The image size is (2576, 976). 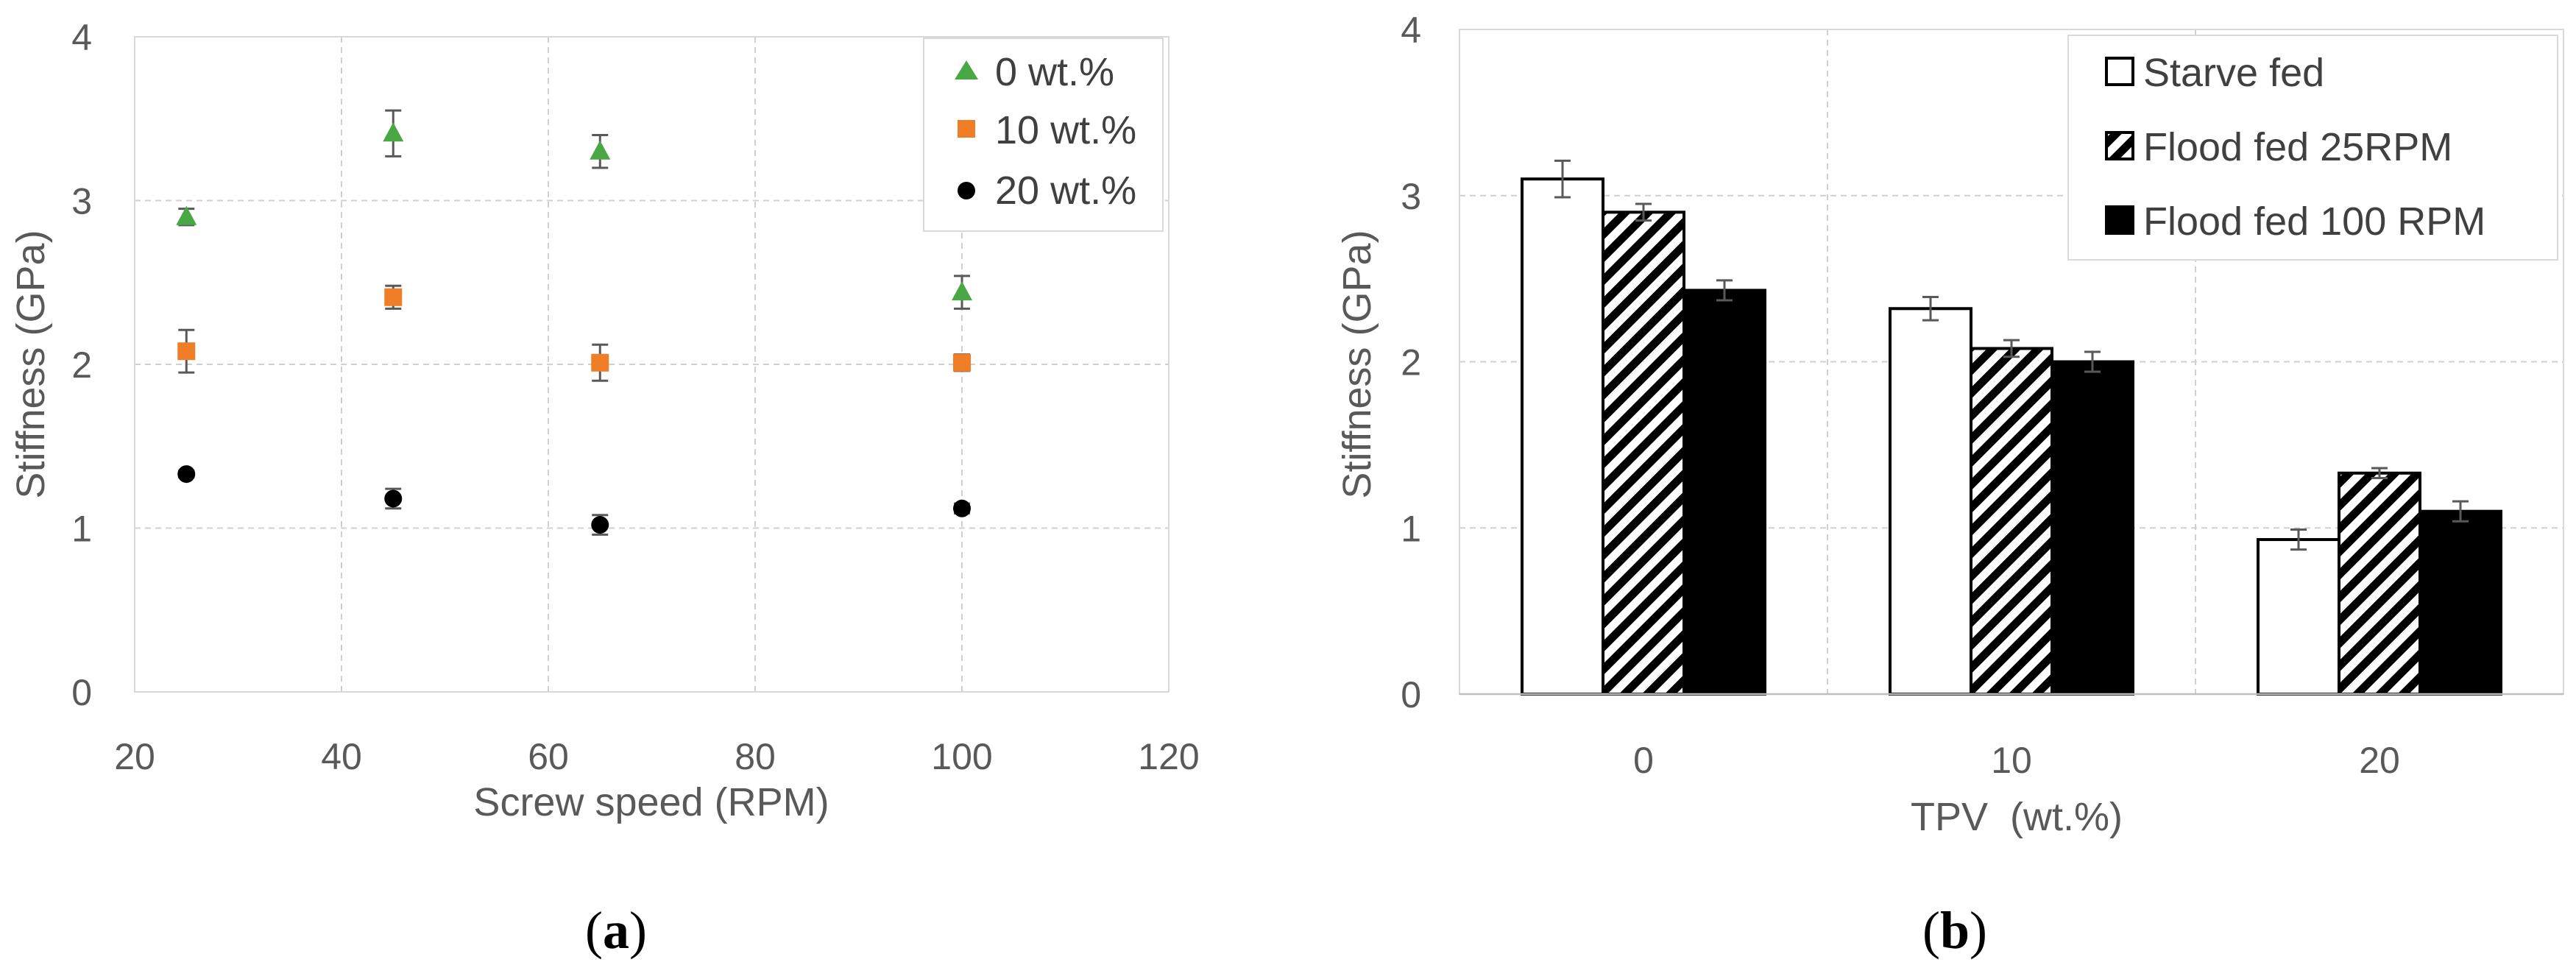 I want to click on chart-b-y-axis-title: Stiffness (GPa), so click(x=1357, y=364).